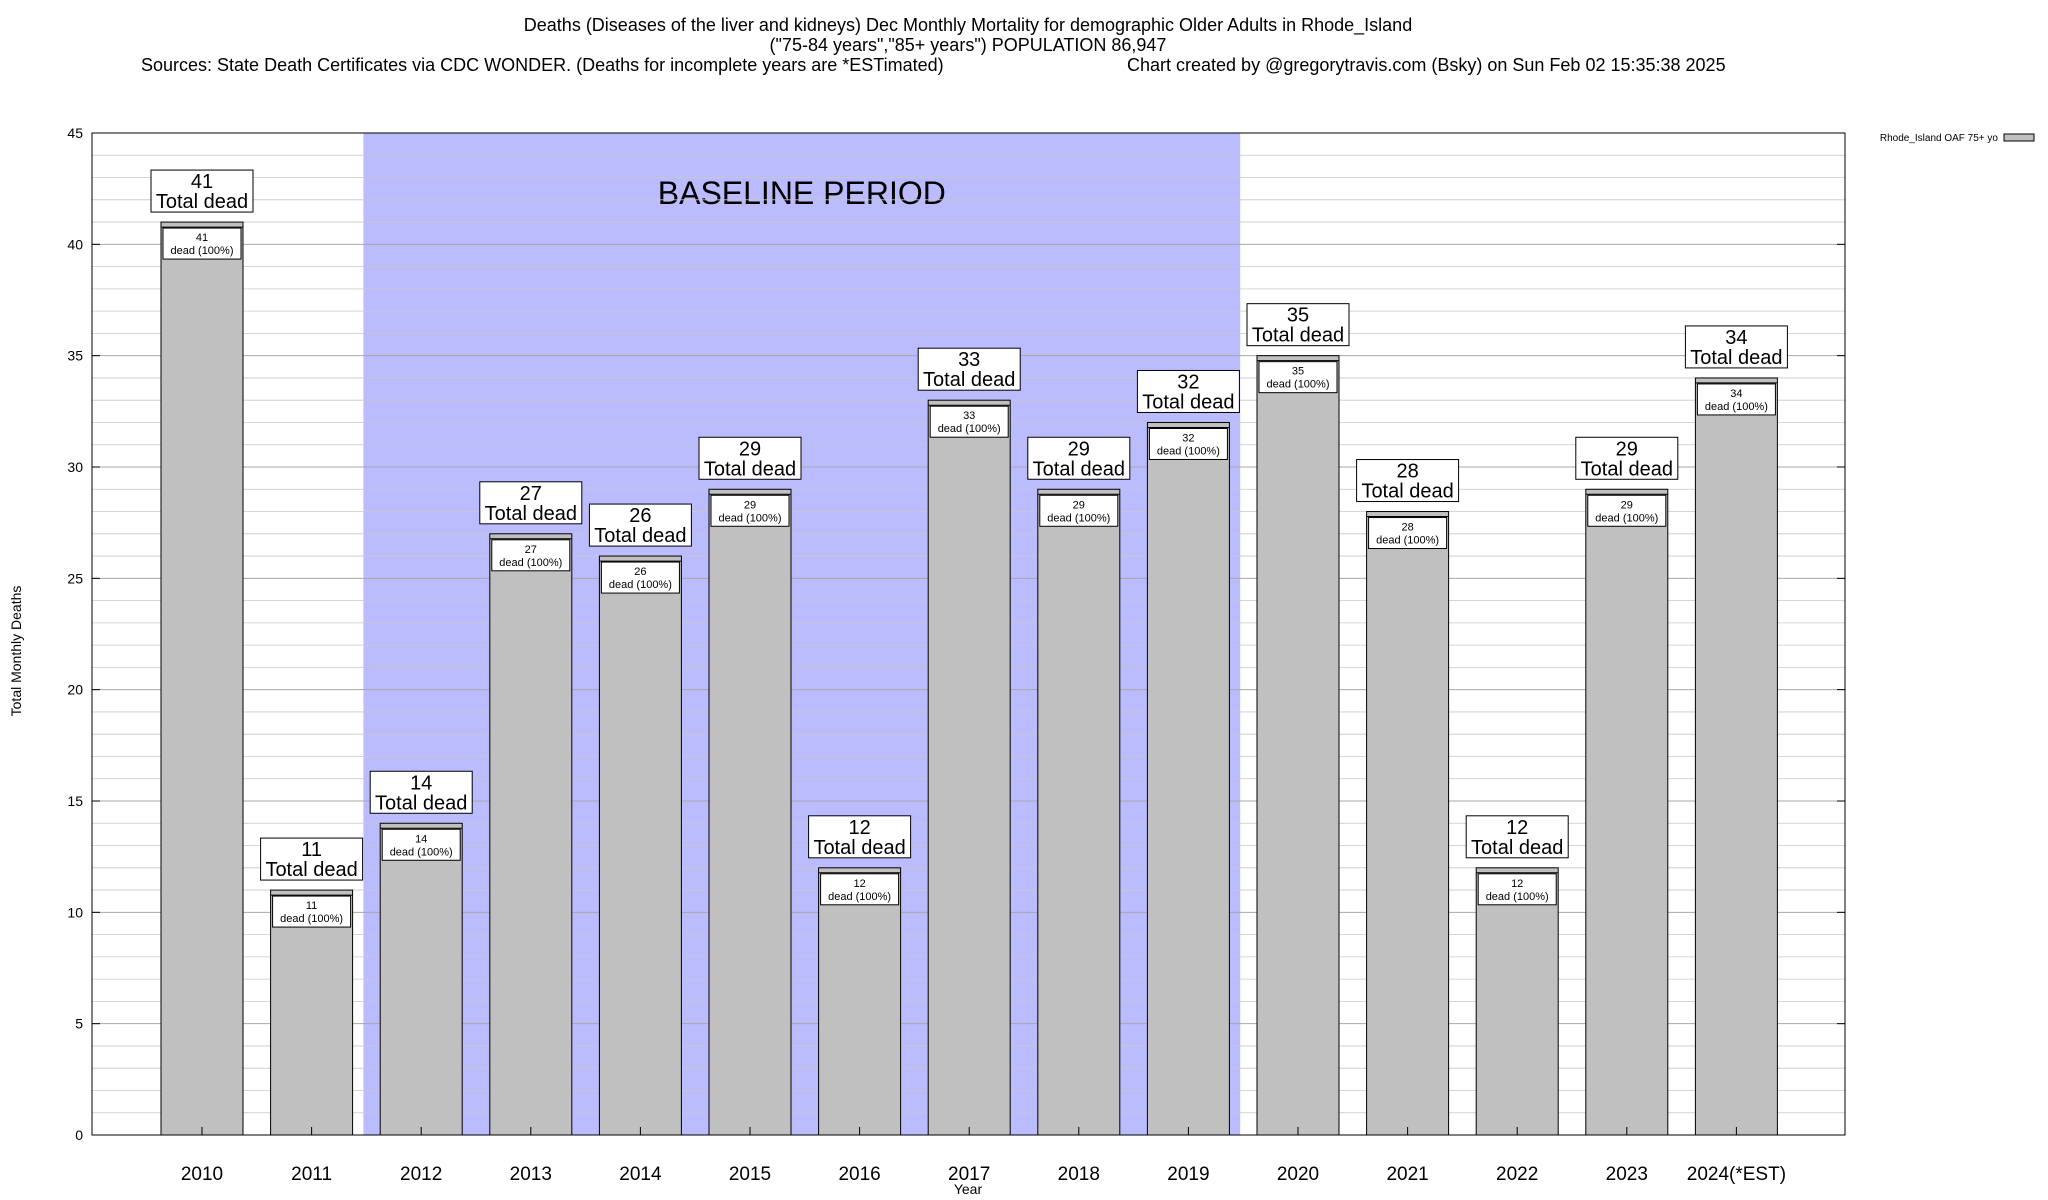  What do you see at coordinates (79, 1135) in the screenshot?
I see `y-tick-label: 0` at bounding box center [79, 1135].